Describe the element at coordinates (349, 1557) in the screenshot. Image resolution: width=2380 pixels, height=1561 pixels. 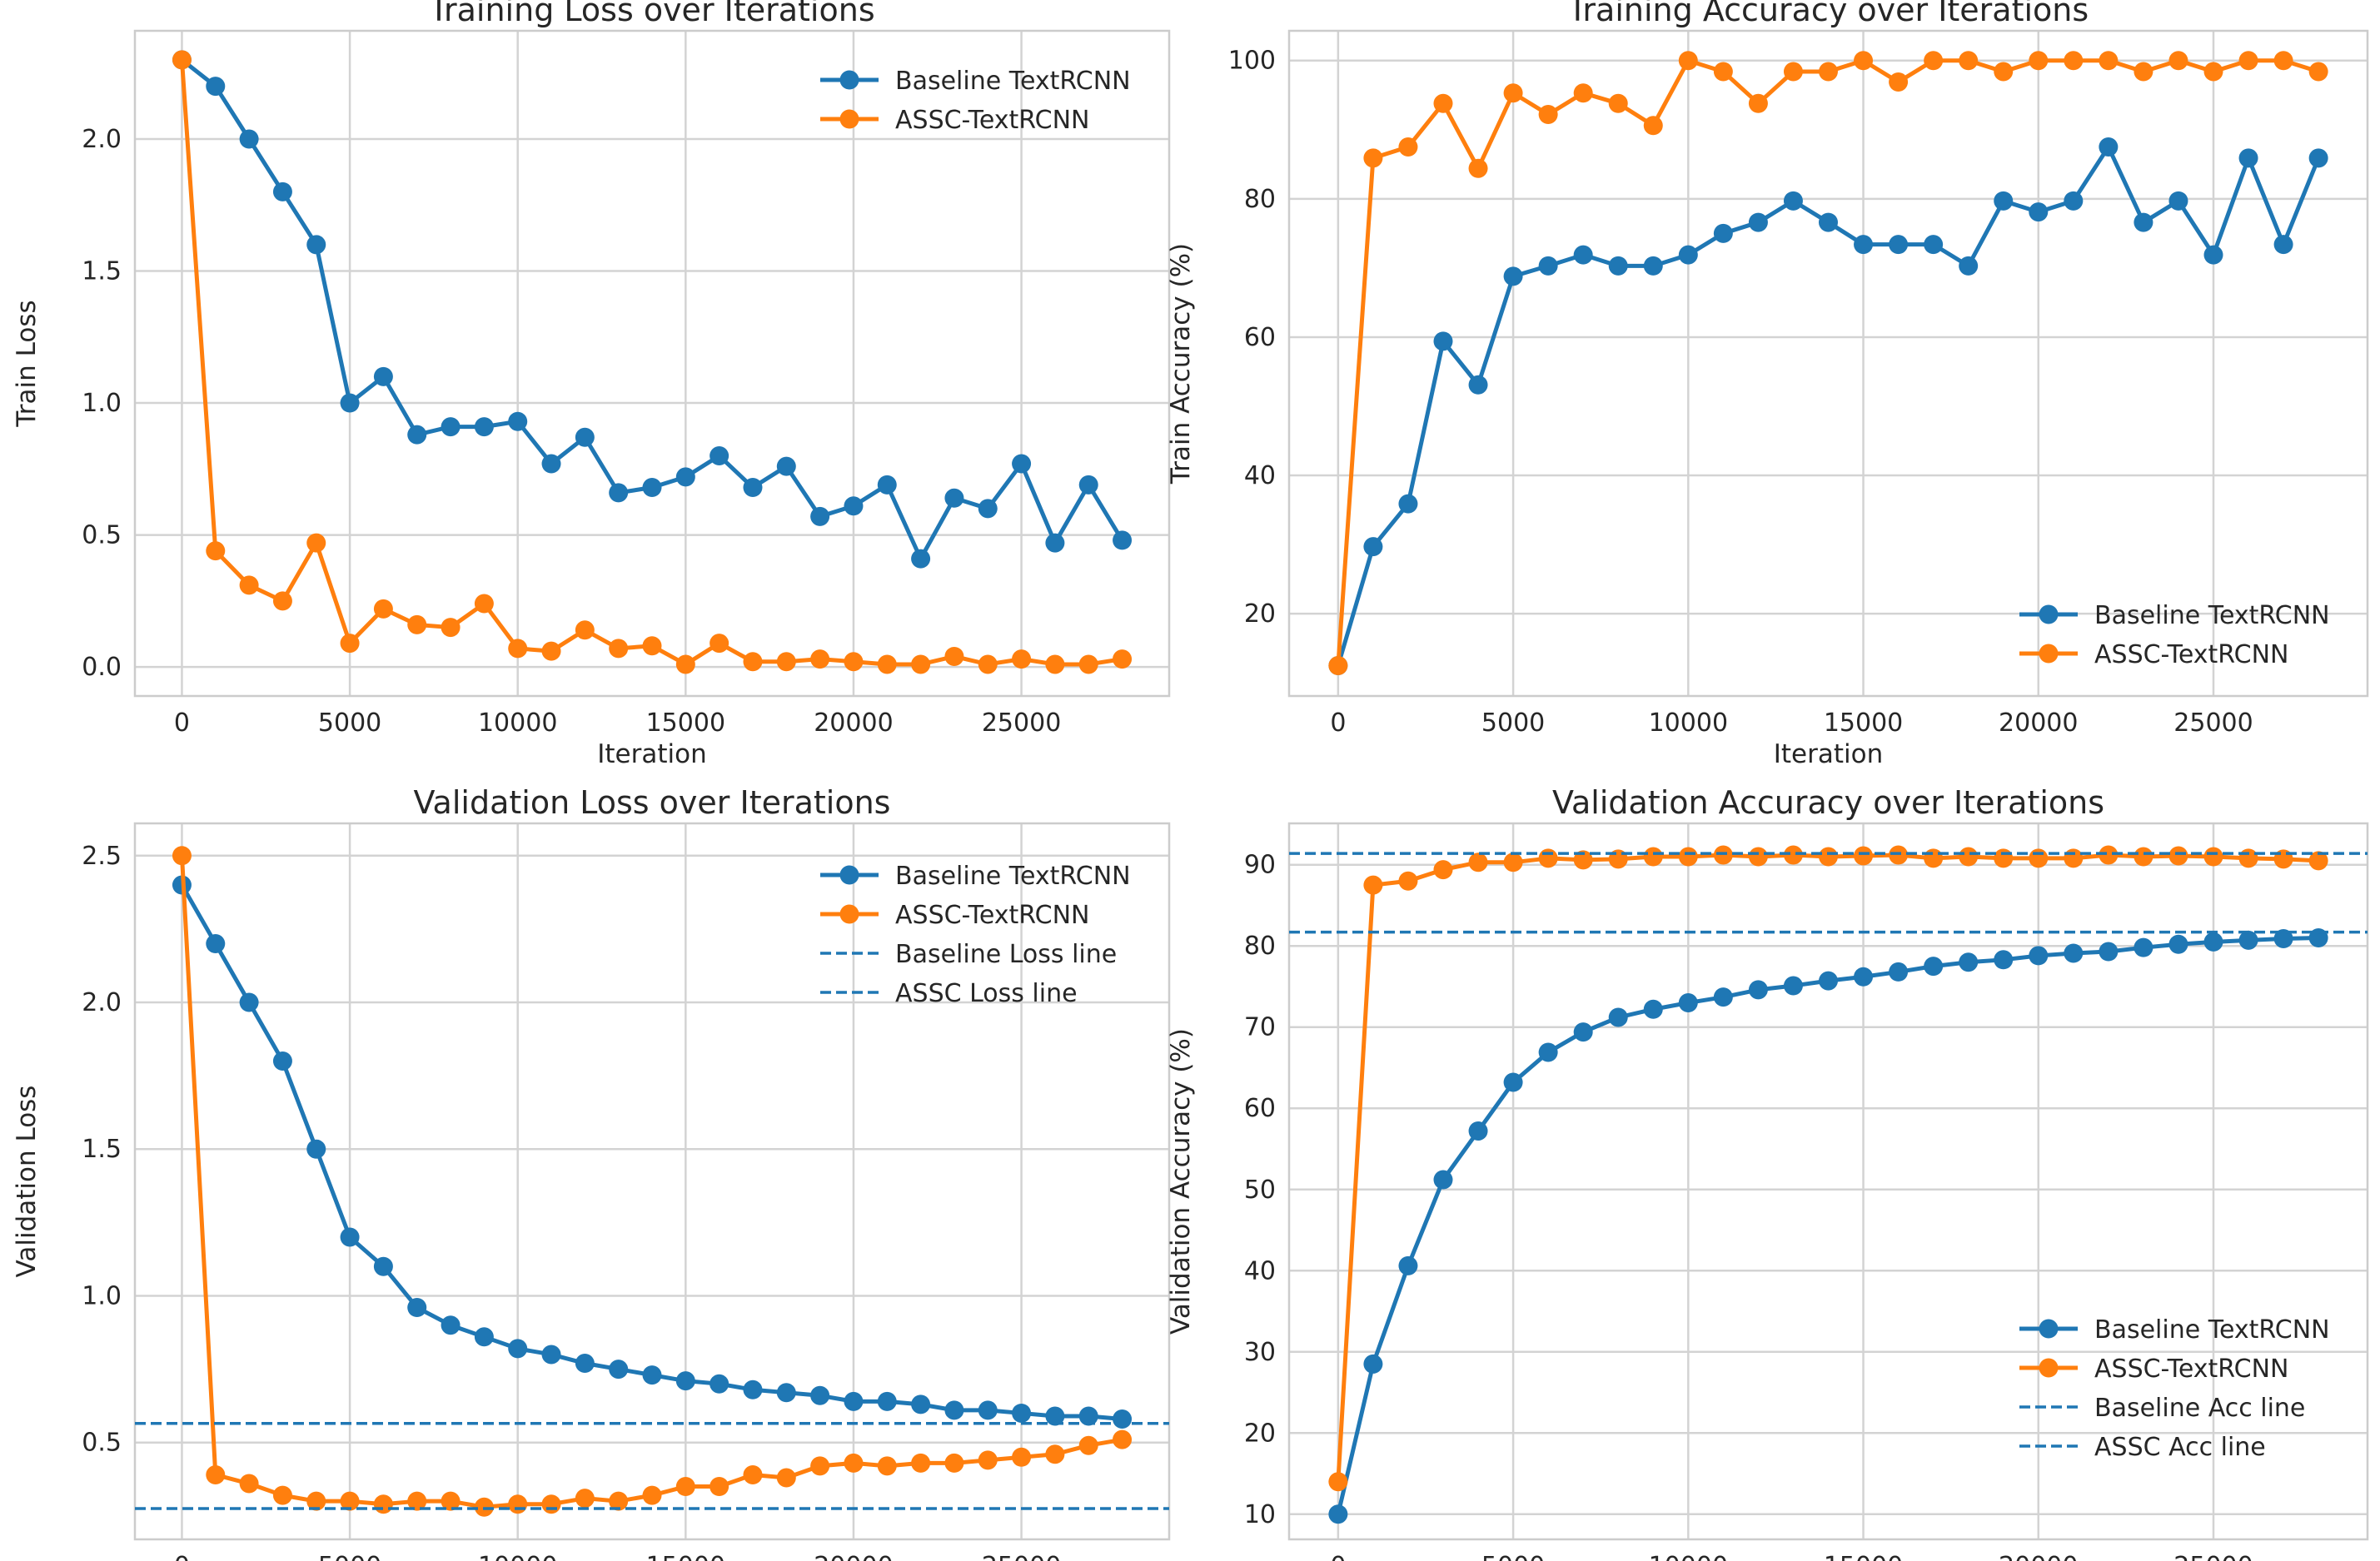
I see `x-tick-label: 5000` at that location.